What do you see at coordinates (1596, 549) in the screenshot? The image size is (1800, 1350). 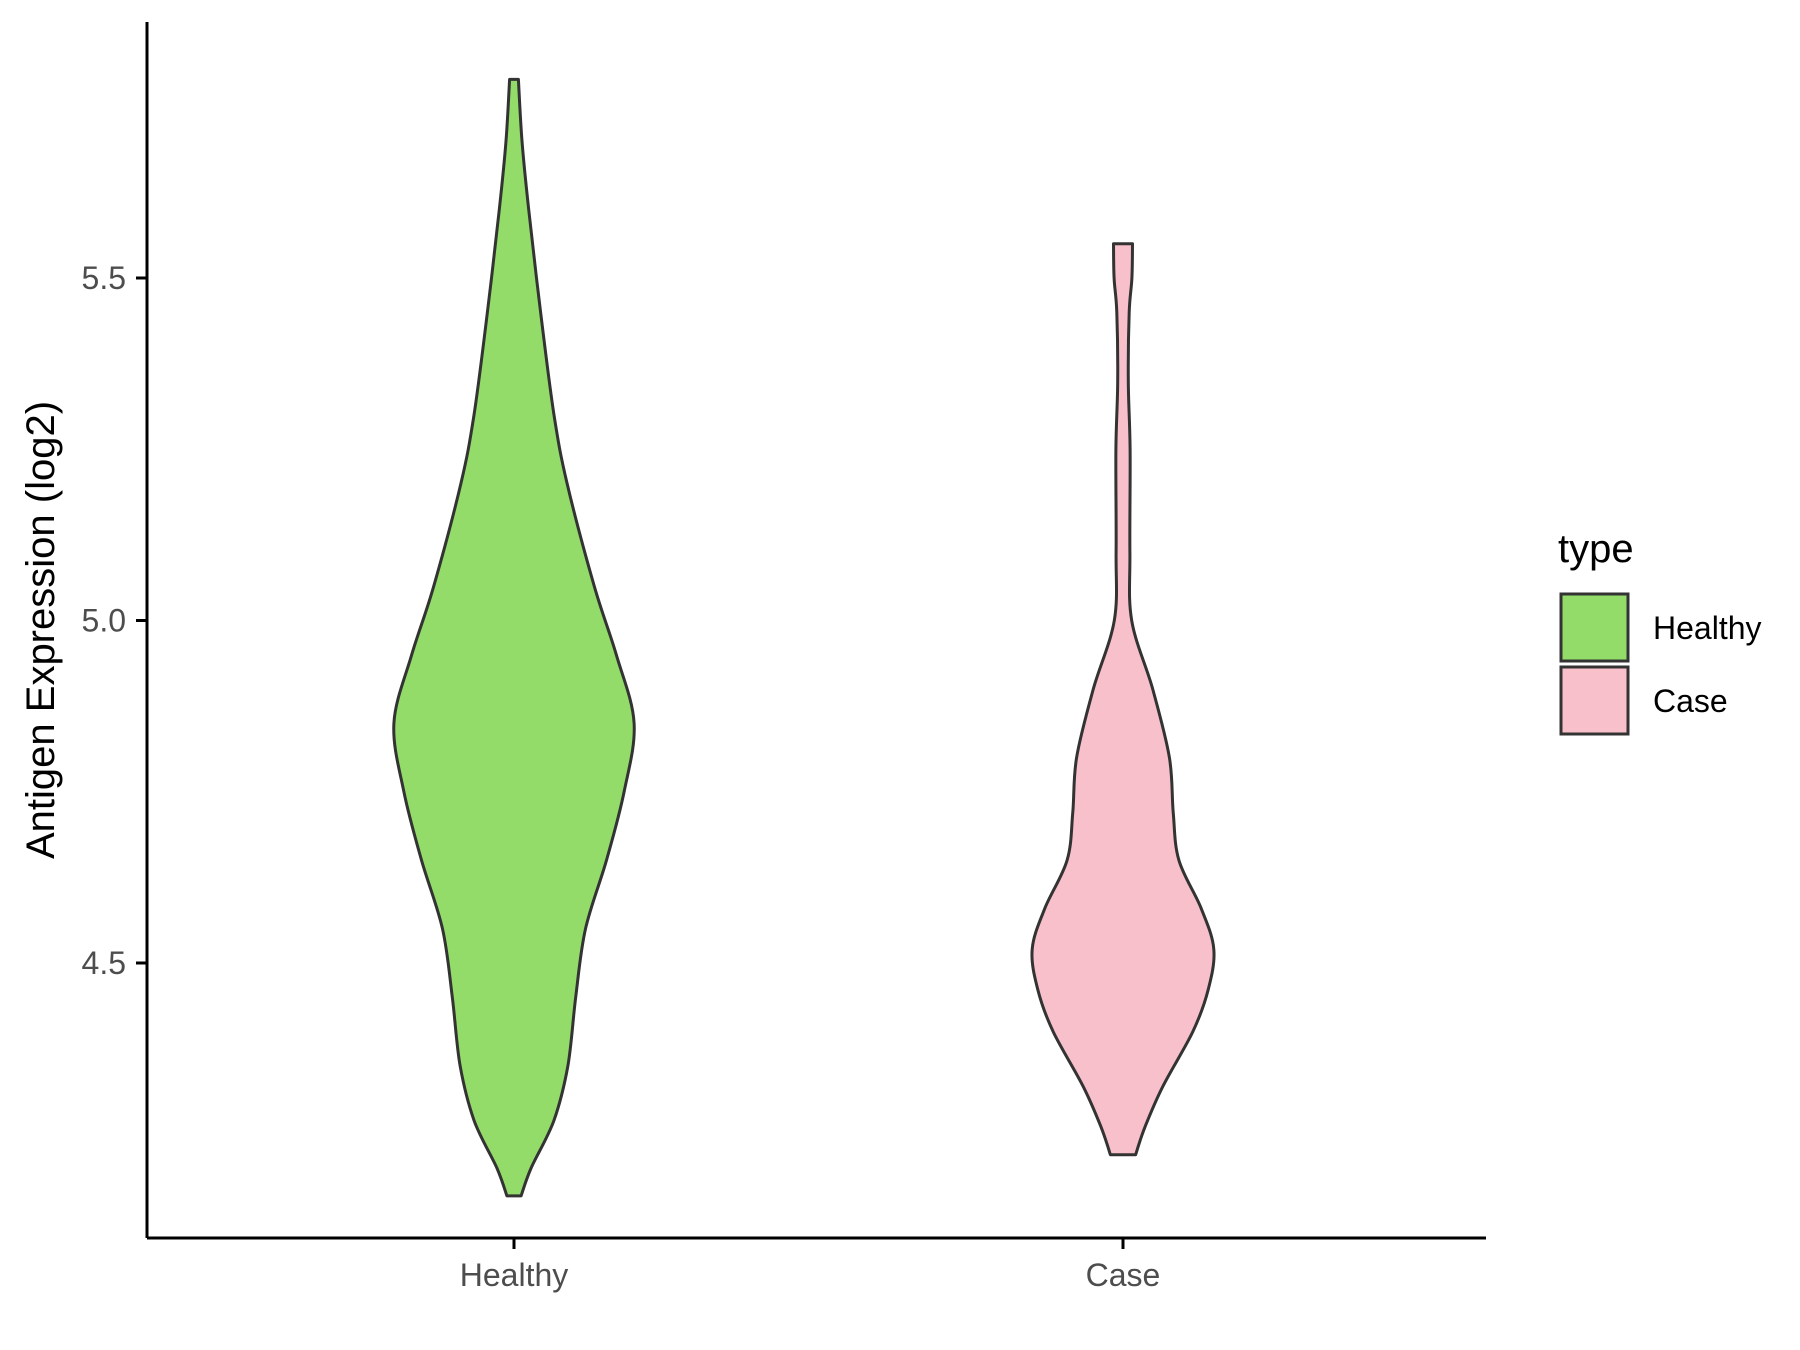 I see `legend-title: type` at bounding box center [1596, 549].